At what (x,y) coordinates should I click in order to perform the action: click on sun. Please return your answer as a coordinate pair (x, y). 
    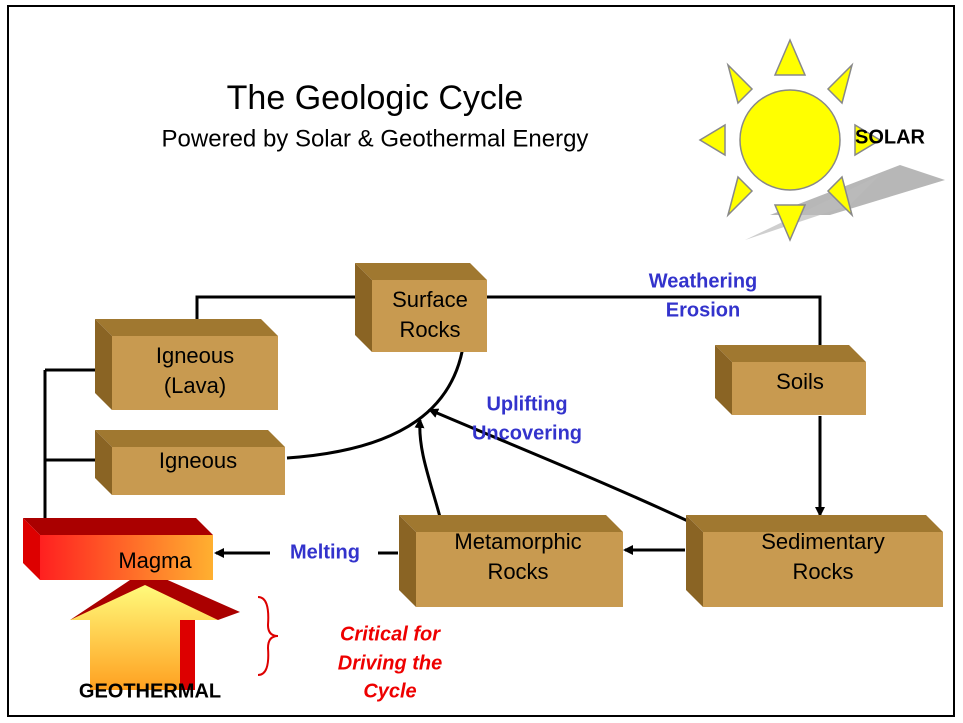
    Looking at the image, I should click on (821, 140).